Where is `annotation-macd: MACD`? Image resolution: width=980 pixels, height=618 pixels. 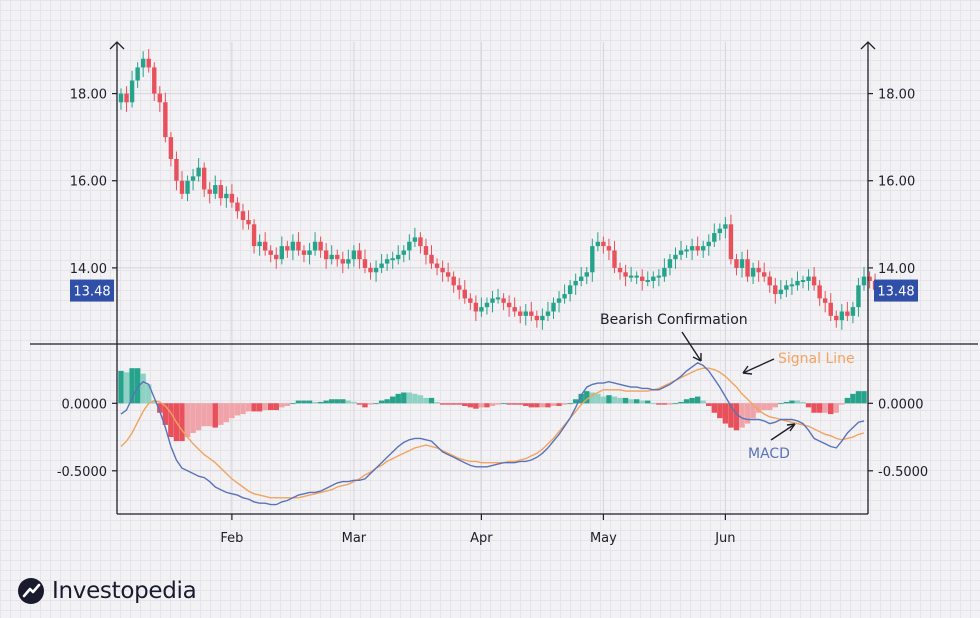
annotation-macd: MACD is located at coordinates (772, 442).